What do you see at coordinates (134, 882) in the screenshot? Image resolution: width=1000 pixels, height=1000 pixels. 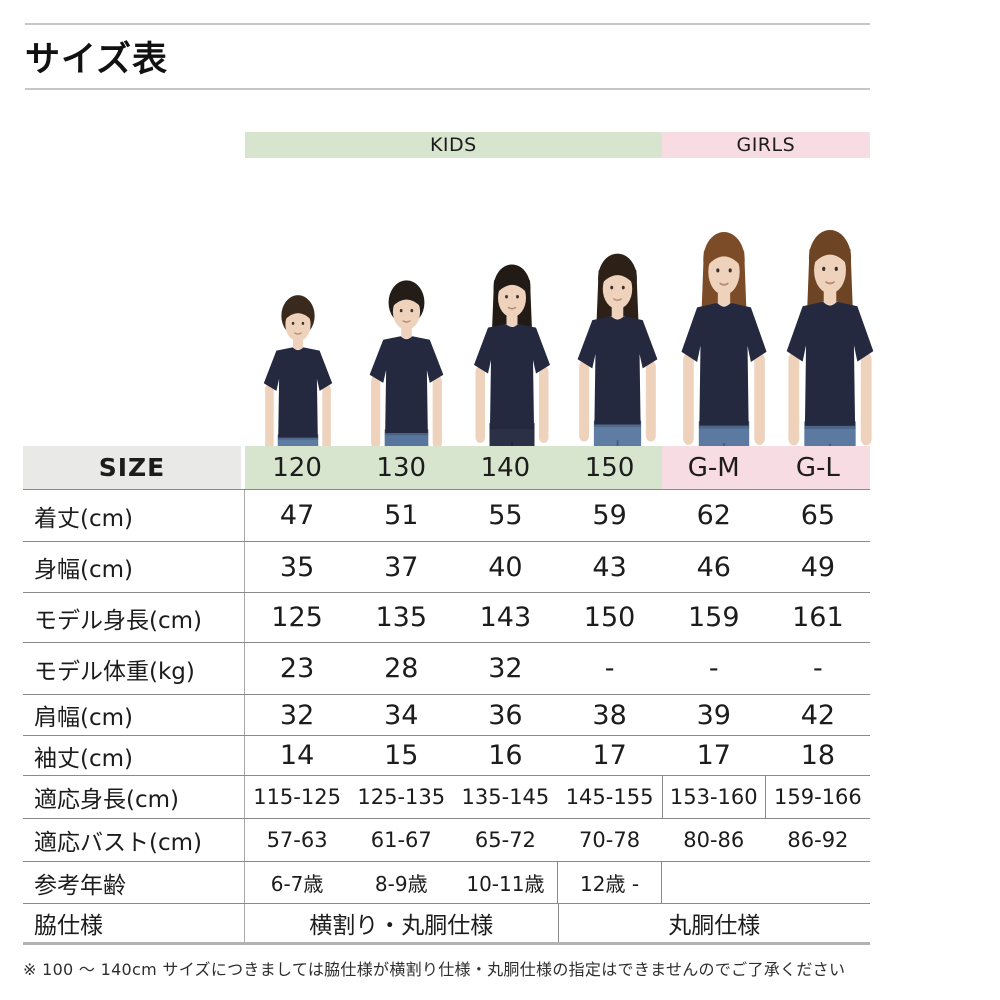 I see `row-label: 参考年齢` at bounding box center [134, 882].